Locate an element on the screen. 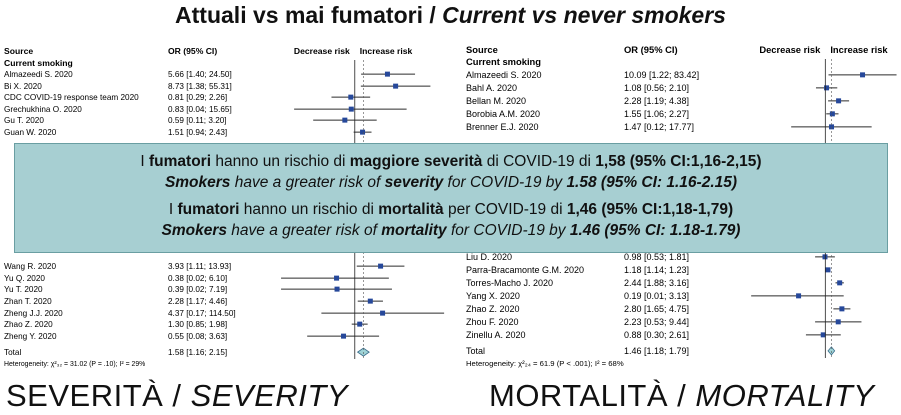 The width and height of the screenshot is (901, 415). study-label: Zheng Y. 2020 is located at coordinates (30, 336).